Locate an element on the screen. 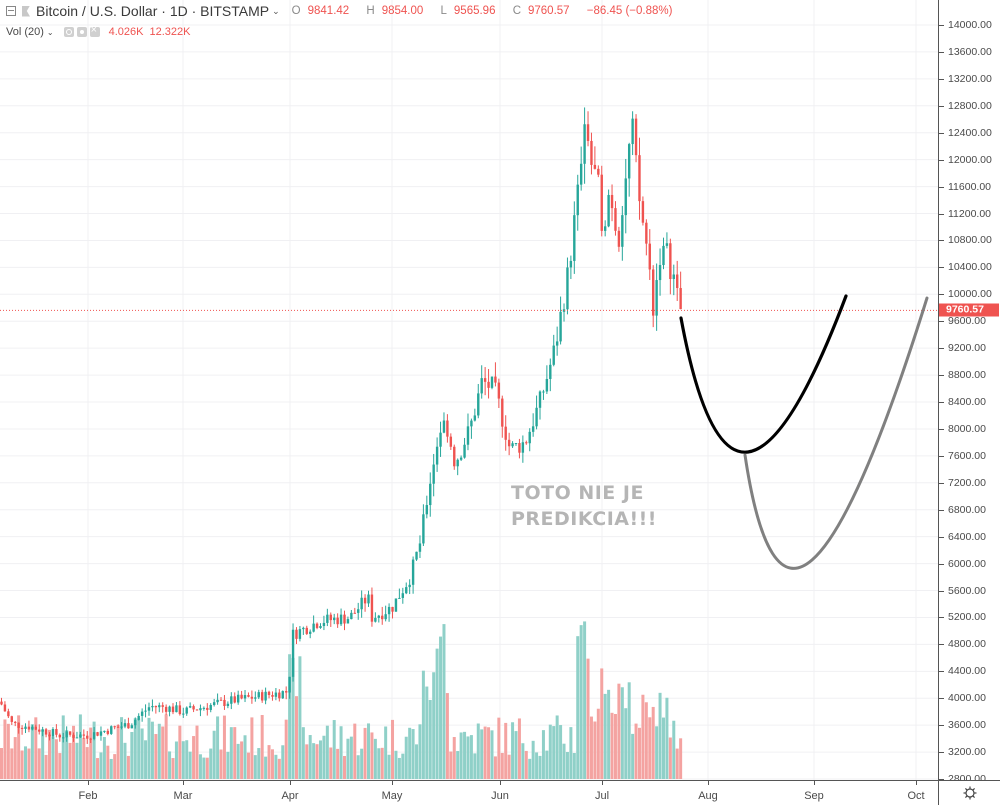 This screenshot has height=805, width=1000. y-tick-label: 13200.00 is located at coordinates (970, 78).